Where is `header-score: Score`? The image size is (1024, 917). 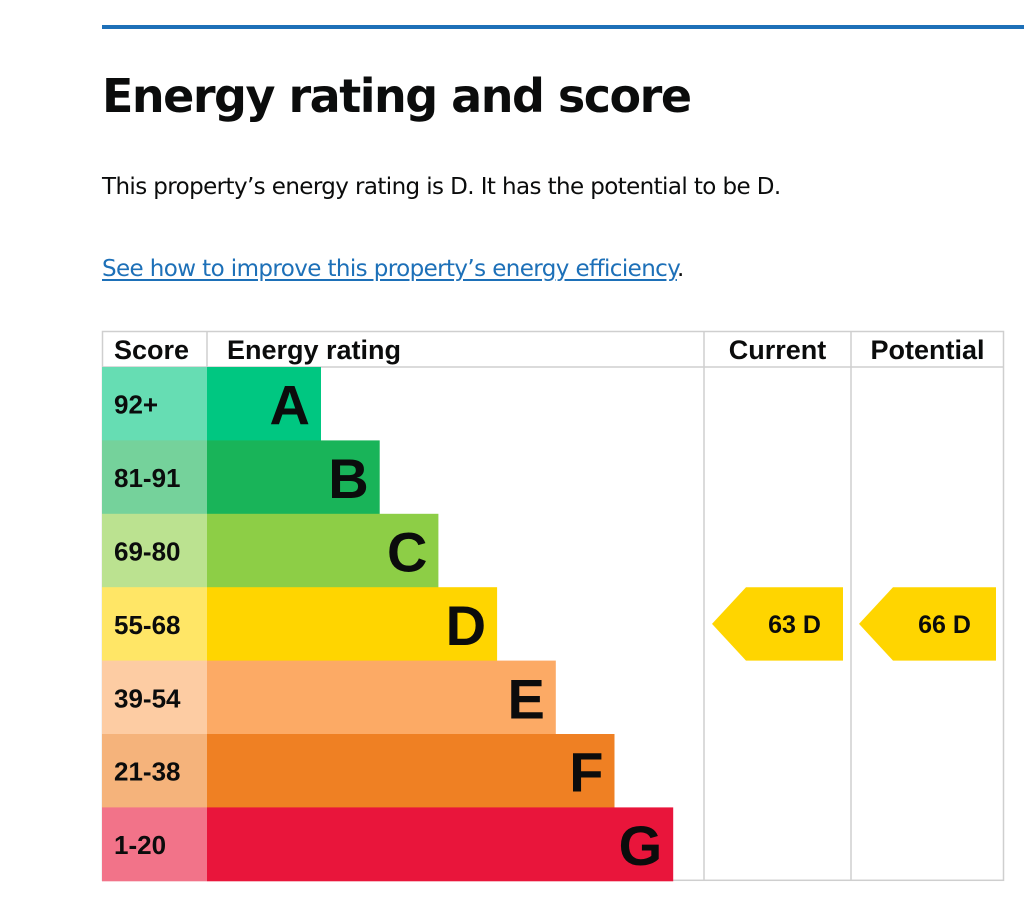
header-score: Score is located at coordinates (151, 350).